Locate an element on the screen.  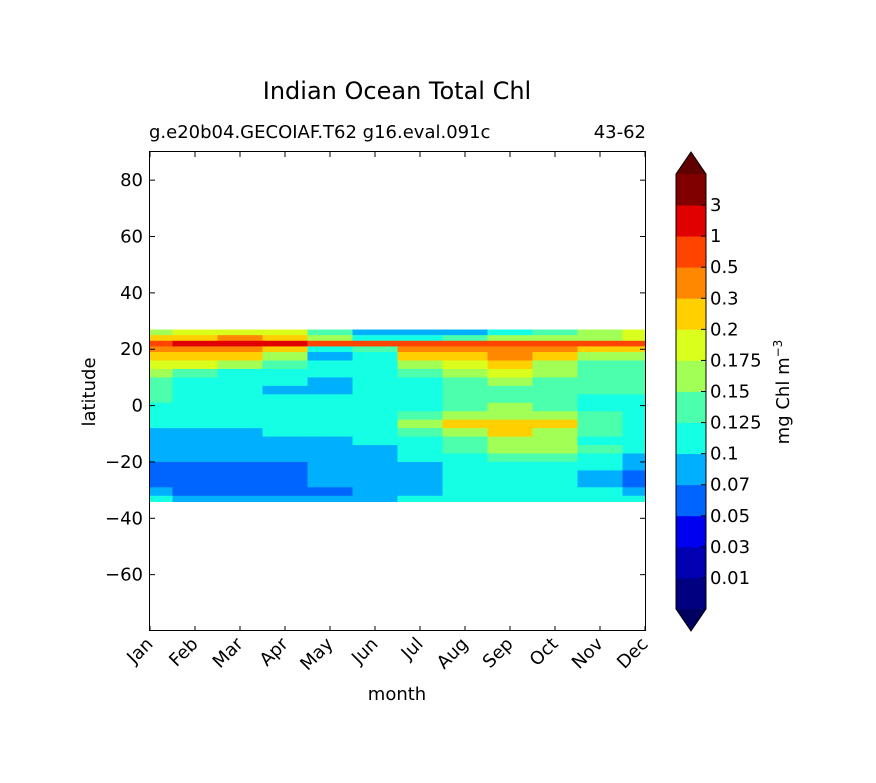
x-tick-label: Nov is located at coordinates (588, 653).